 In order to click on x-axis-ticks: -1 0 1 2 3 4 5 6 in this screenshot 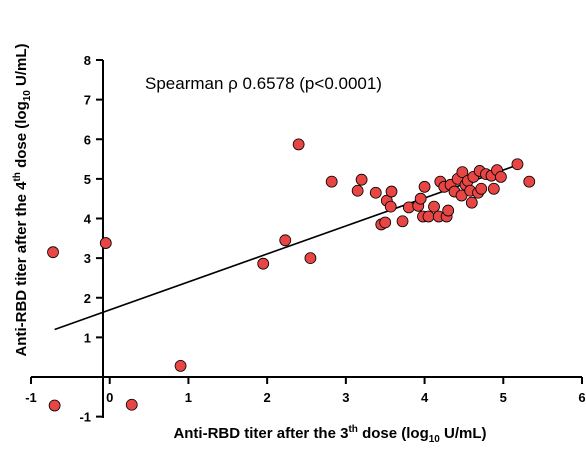, I will do `click(305, 391)`.